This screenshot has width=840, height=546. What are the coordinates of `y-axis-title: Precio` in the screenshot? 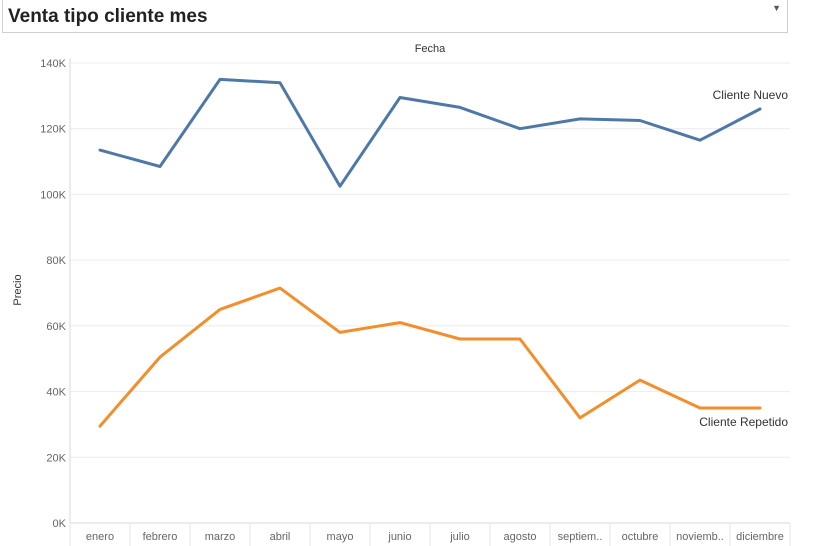 It's located at (18, 289).